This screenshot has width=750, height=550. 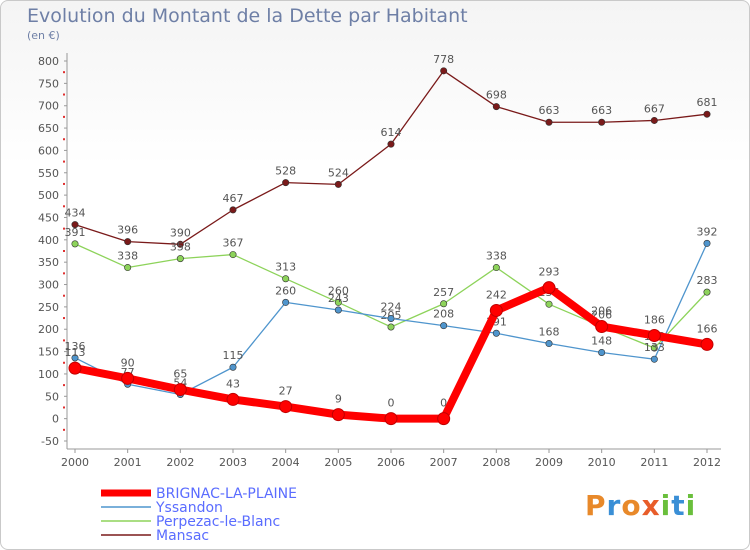 What do you see at coordinates (180, 374) in the screenshot?
I see `data-label-brignac-la-plaine: 65` at bounding box center [180, 374].